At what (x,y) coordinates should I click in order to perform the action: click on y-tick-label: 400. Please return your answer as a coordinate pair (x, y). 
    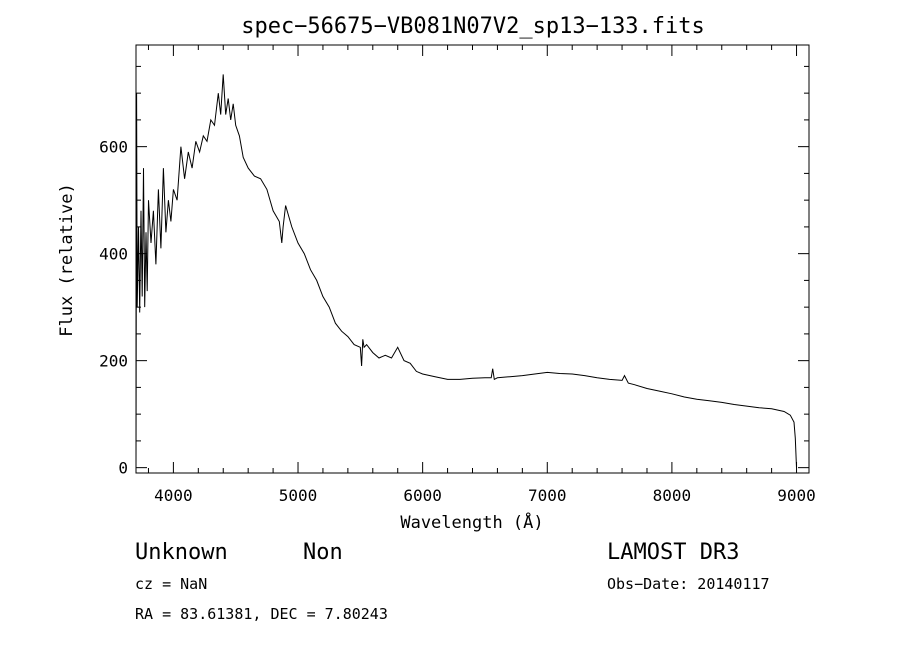
    Looking at the image, I should click on (113, 254).